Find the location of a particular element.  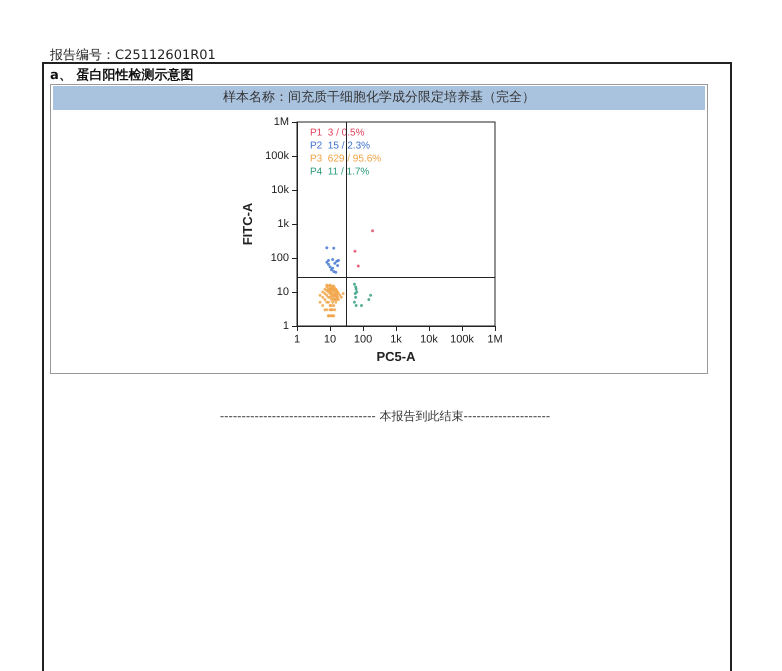

text: 报告编号：C25112601R01 is located at coordinates (133, 55).